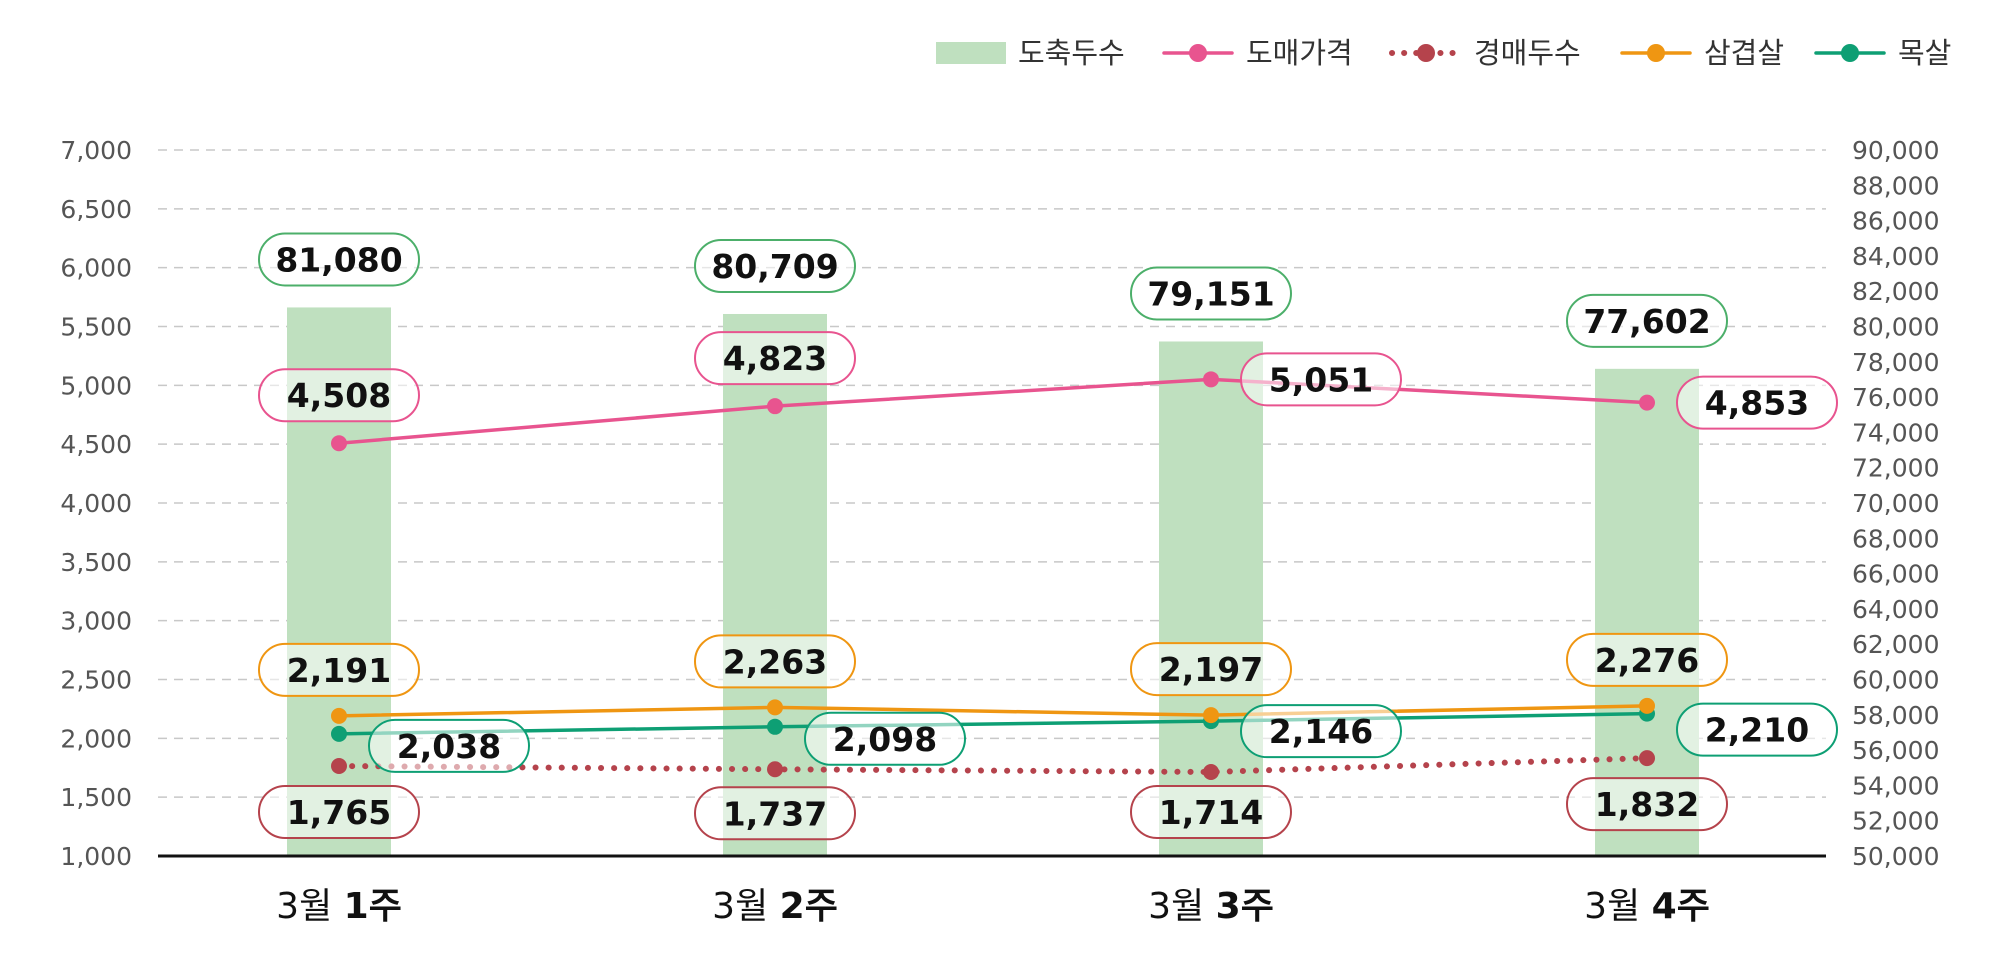  I want to click on data-label-삼겹살-text: 2,276, so click(1647, 660).